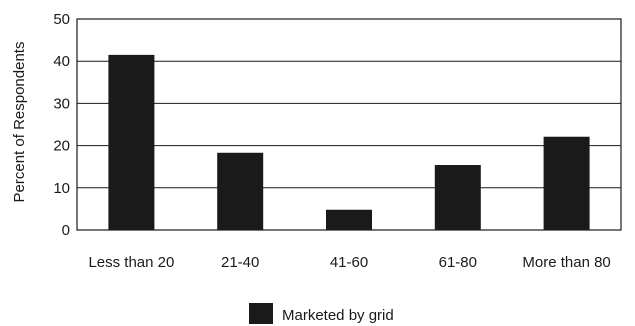  I want to click on x-axis-categories: Less than 20 21-40 41-60 61-80 More than 80, so click(349, 262).